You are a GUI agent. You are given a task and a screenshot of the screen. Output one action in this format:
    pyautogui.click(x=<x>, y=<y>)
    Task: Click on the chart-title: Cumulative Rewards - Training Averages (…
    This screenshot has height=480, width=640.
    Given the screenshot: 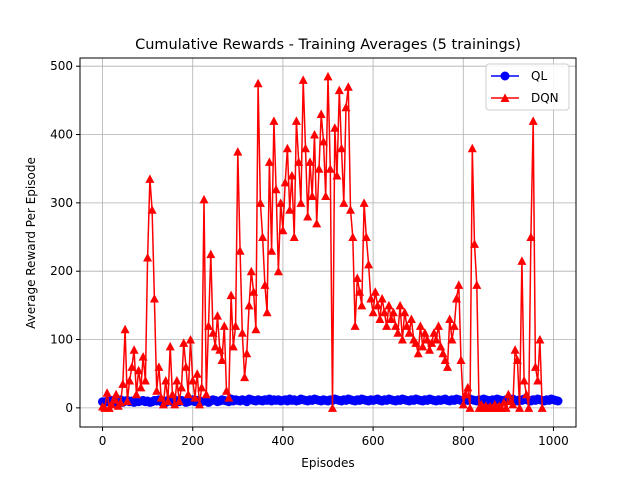 What is the action you would take?
    pyautogui.click(x=328, y=45)
    